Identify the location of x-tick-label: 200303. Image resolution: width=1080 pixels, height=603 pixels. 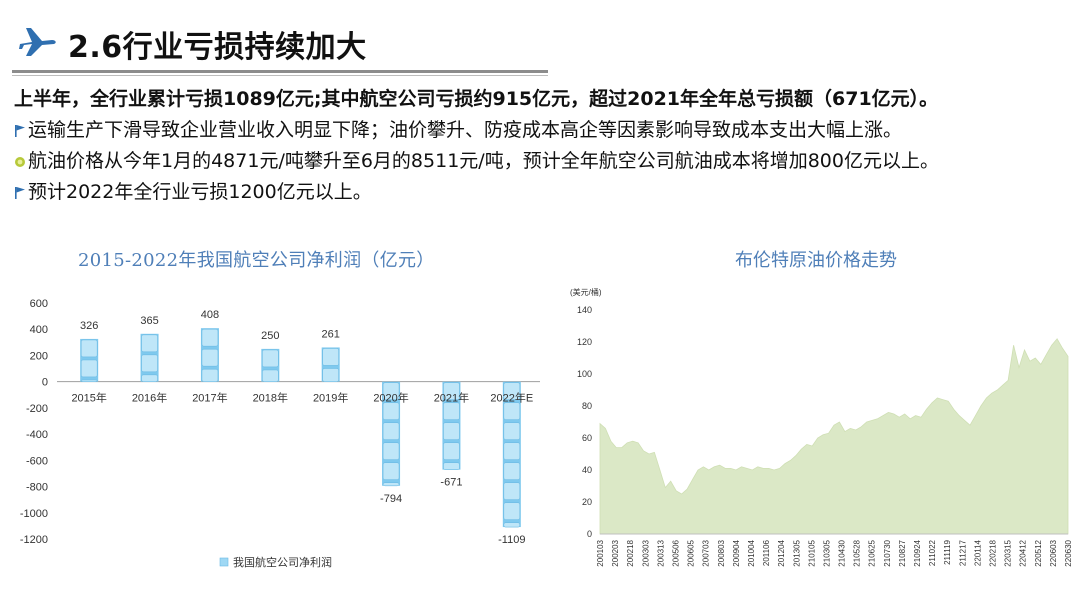
(645, 552).